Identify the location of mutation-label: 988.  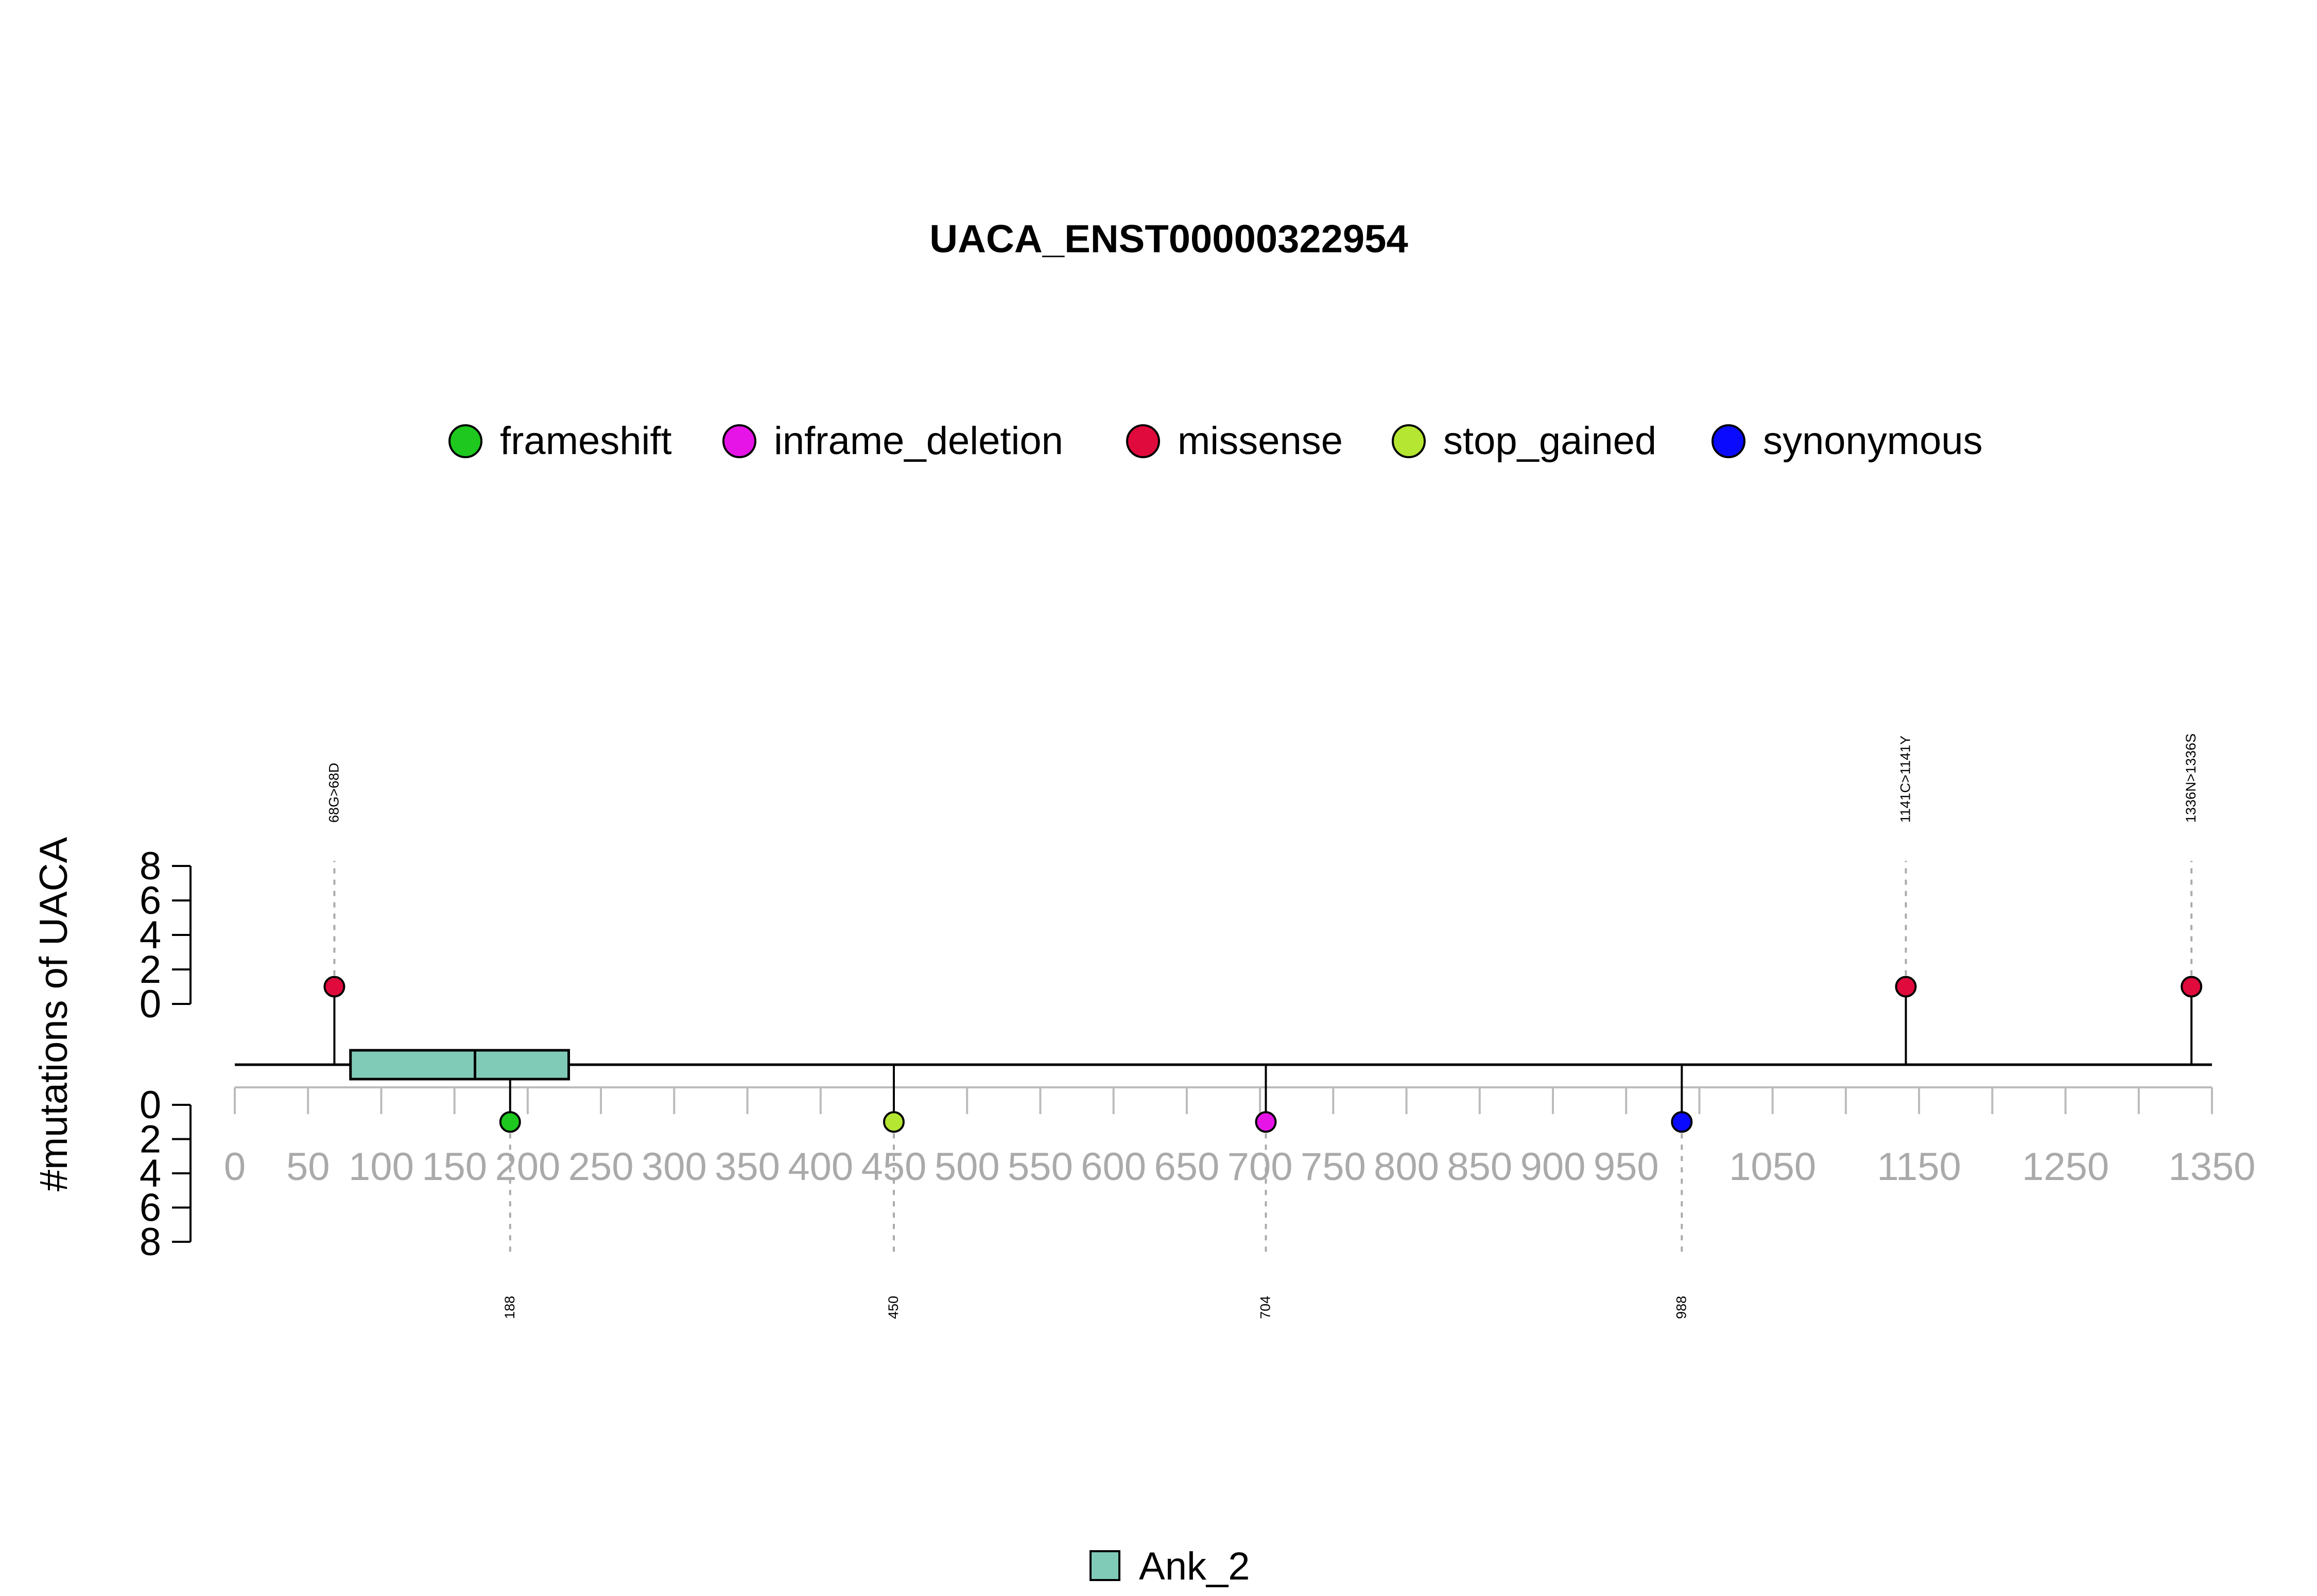
(1681, 1307).